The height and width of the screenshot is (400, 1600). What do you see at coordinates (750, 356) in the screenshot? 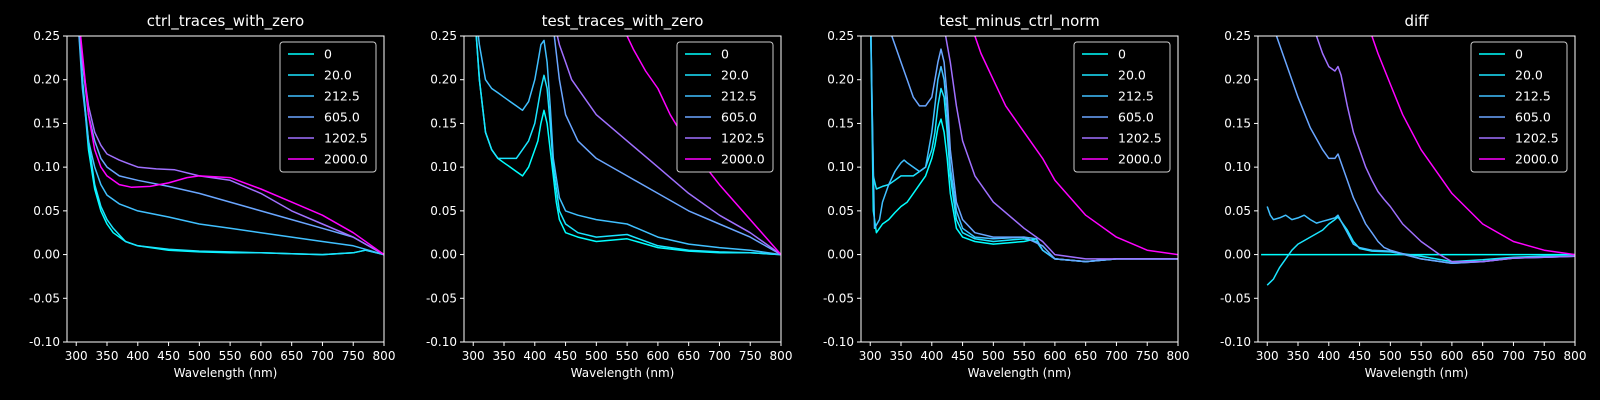
I see `x-tick-label: 750` at bounding box center [750, 356].